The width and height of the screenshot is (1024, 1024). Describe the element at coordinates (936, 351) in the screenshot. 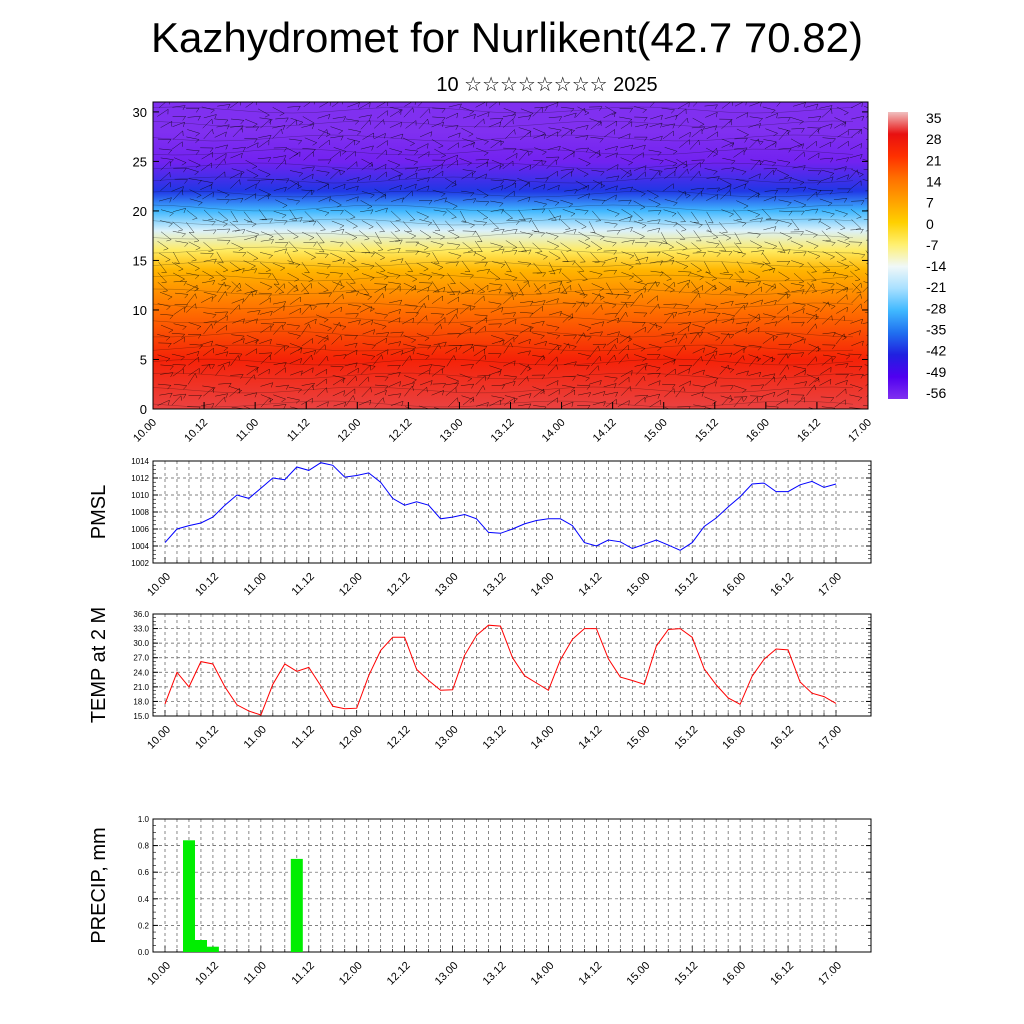

I see `colorbar-label-11: -42` at that location.